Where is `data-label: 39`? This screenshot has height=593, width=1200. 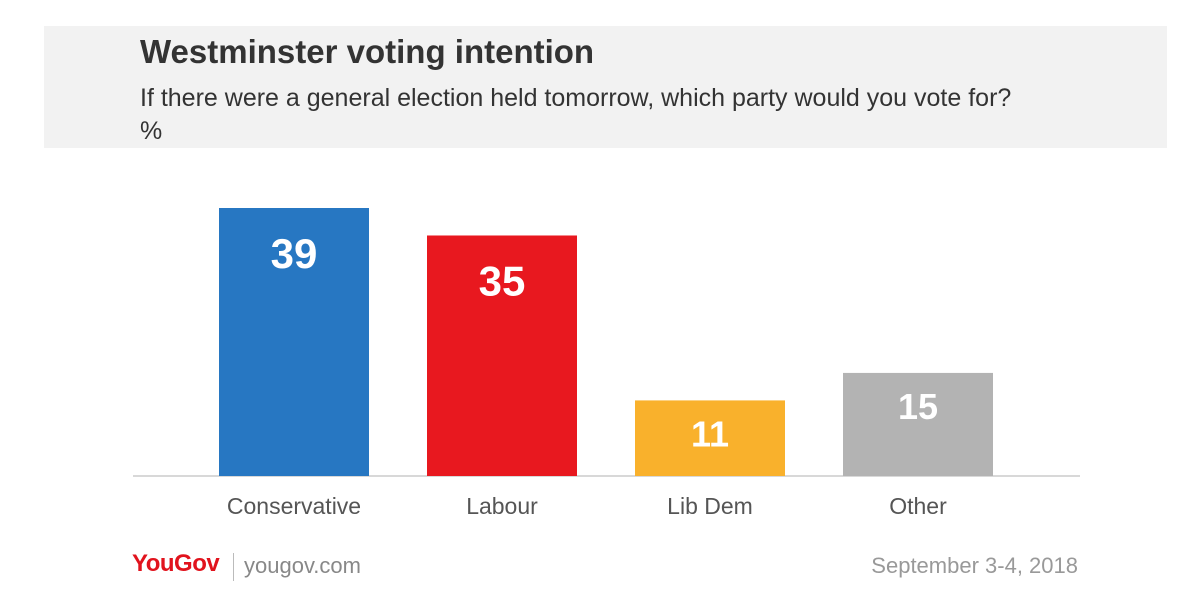 data-label: 39 is located at coordinates (294, 253).